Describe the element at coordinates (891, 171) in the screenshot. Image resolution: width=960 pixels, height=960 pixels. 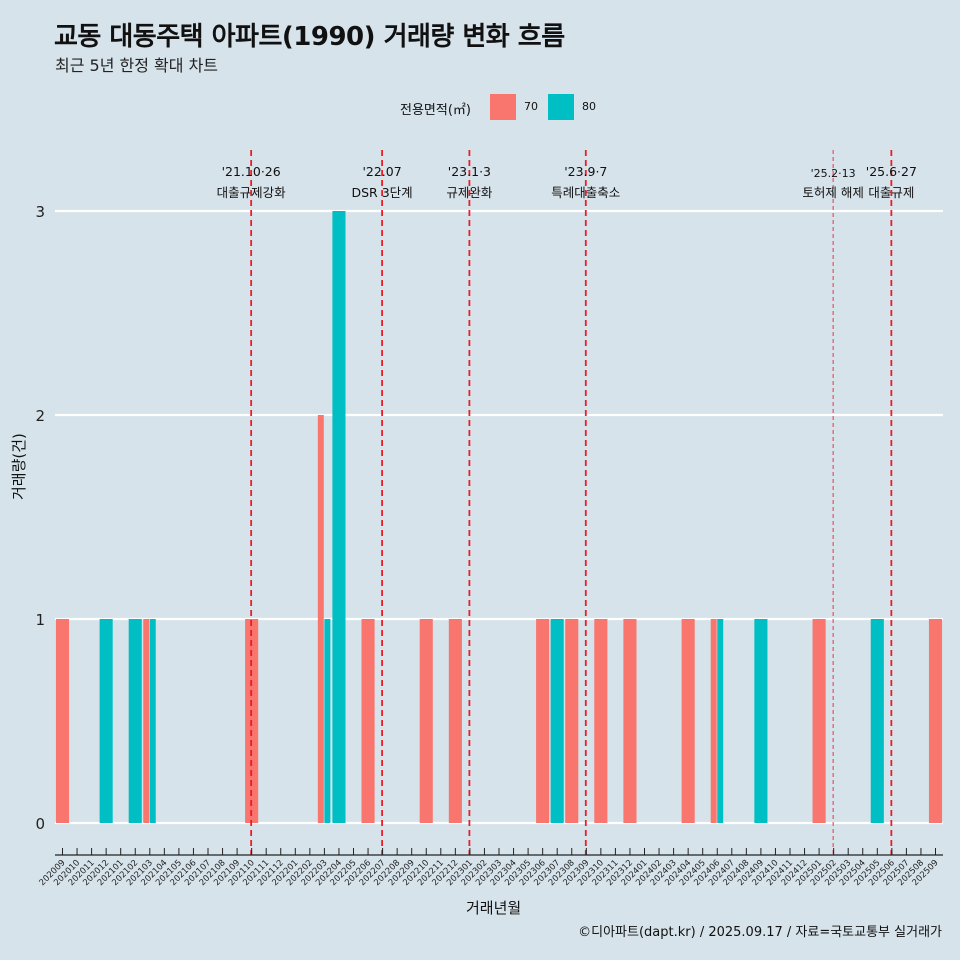
I see `annotation-date: '25.6·27` at that location.